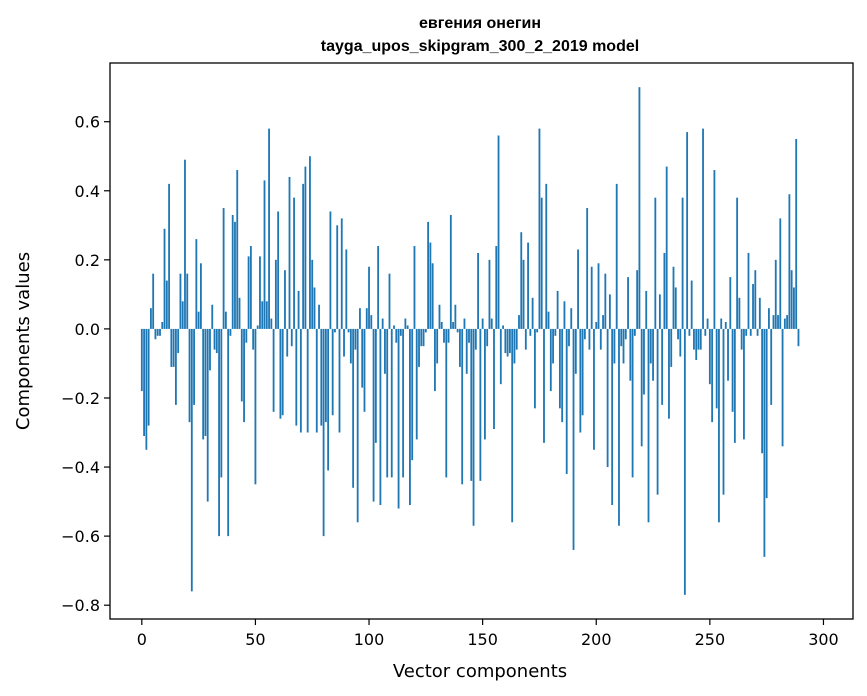 This screenshot has height=696, width=867. I want to click on y-axis-label: Components values, so click(23, 341).